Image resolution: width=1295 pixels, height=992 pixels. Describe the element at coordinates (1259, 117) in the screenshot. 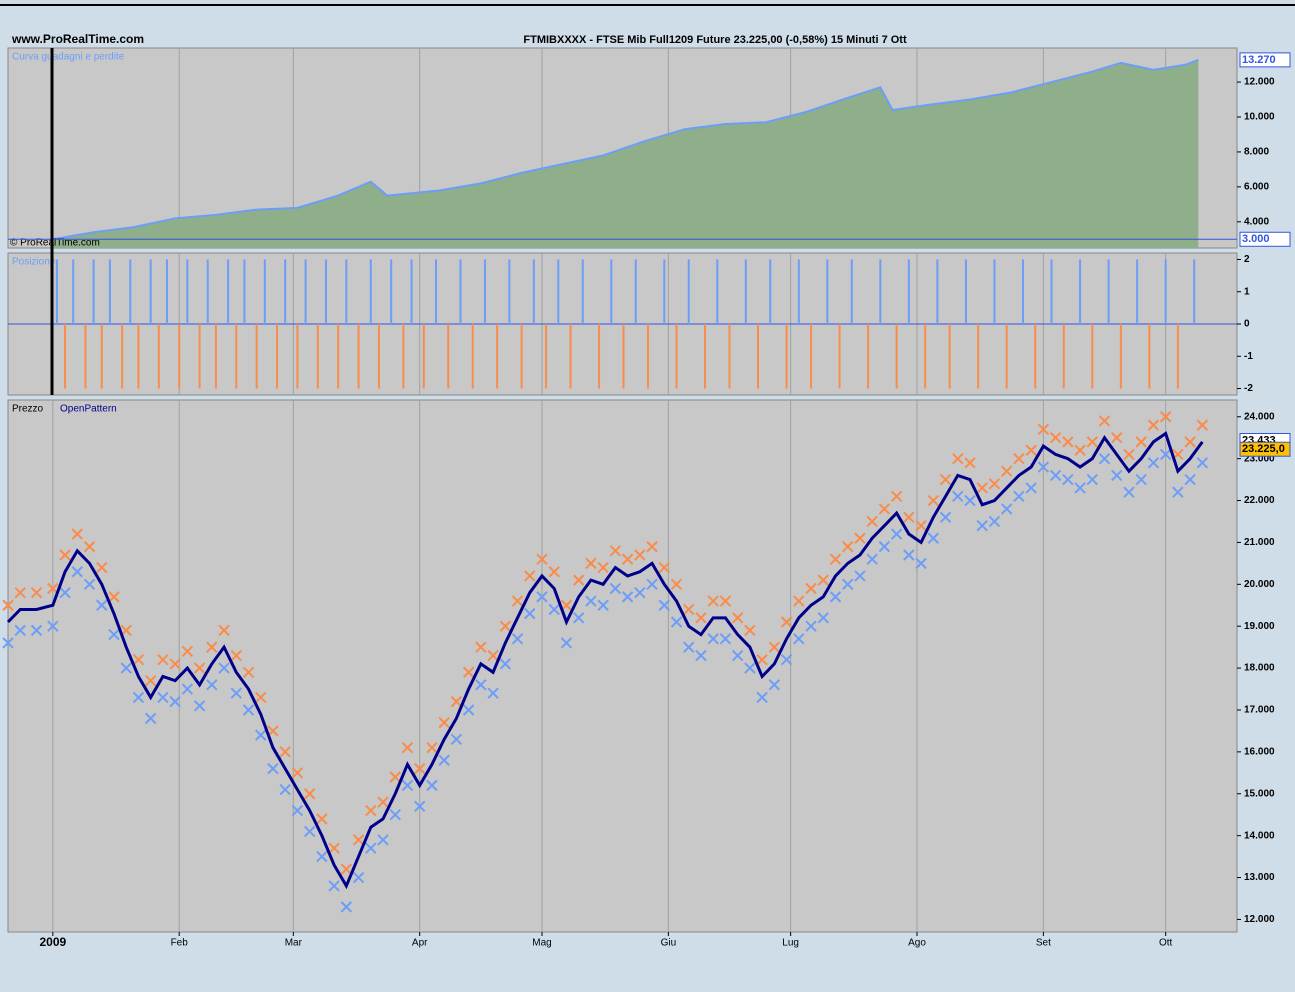

I see `y-tick-label: 10.000` at that location.